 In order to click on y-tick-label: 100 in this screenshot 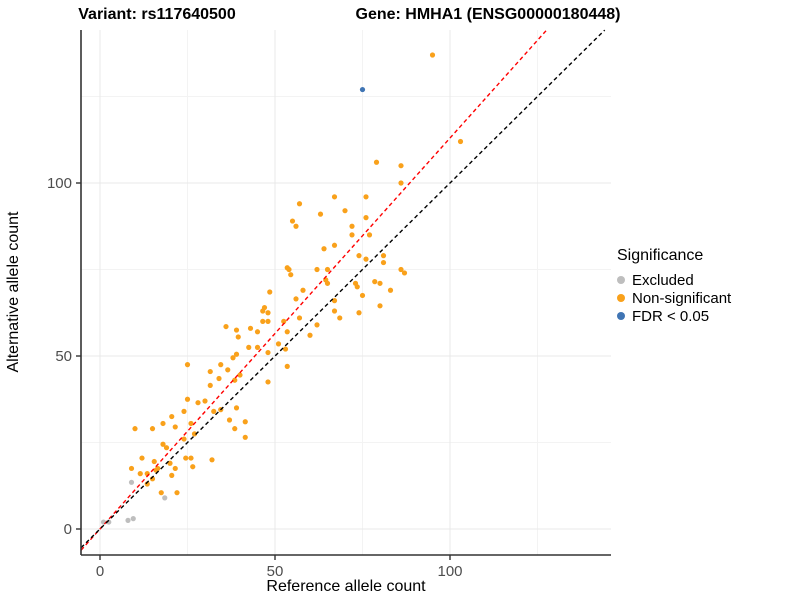, I will do `click(59, 183)`.